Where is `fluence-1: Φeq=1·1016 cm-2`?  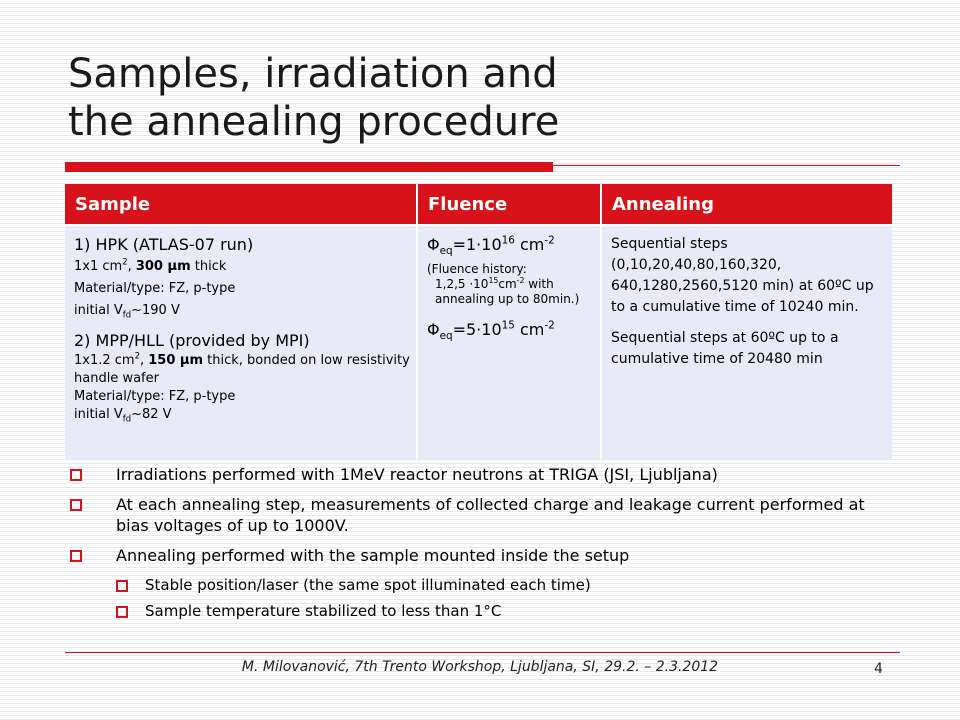
fluence-1: Φeq=1·1016 cm-2 is located at coordinates (491, 246).